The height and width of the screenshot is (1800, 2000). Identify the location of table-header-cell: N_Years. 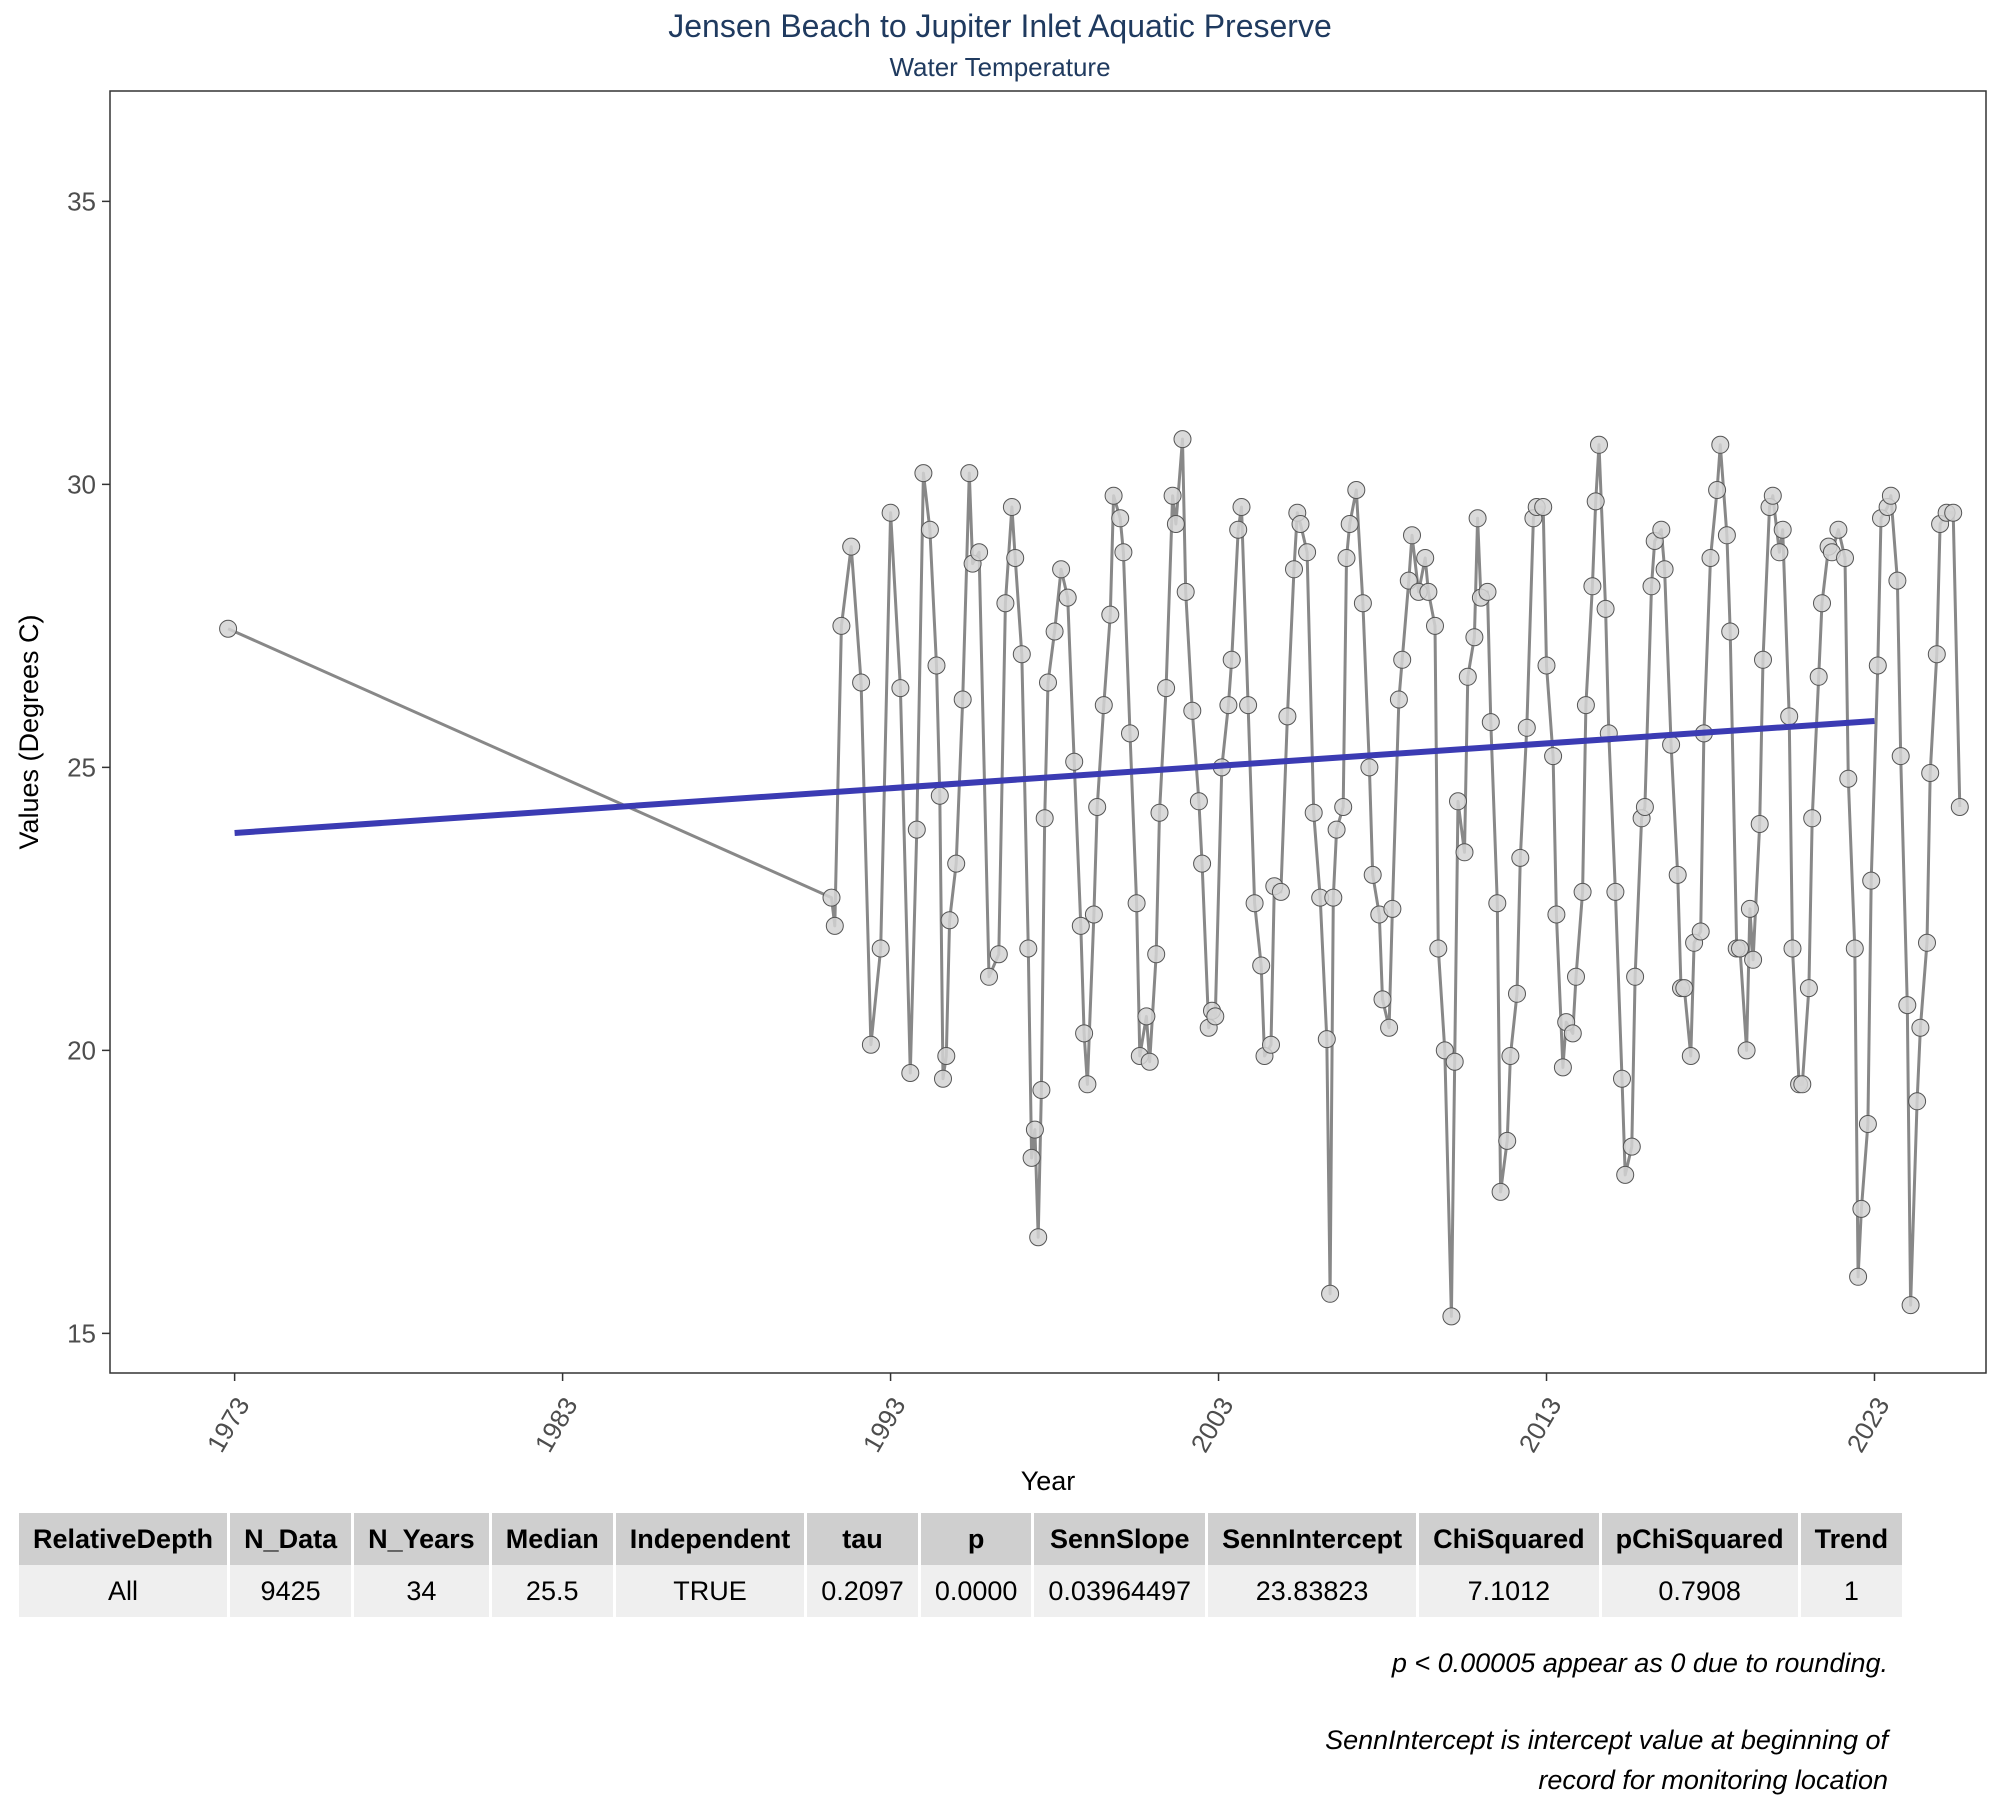
(421, 1539).